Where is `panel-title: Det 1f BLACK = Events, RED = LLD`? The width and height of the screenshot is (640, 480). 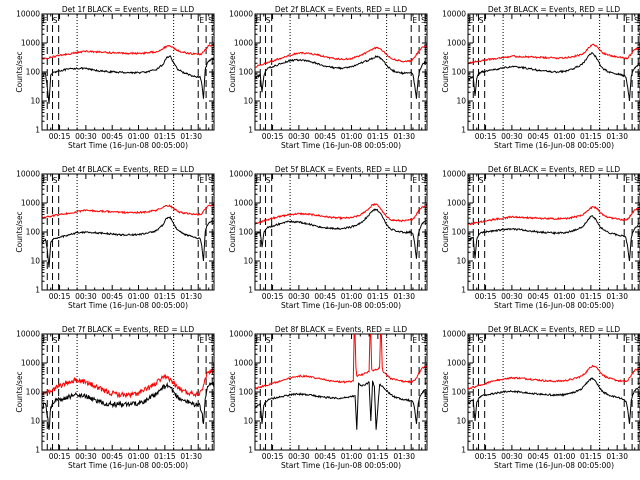 panel-title: Det 1f BLACK = Events, RED = LLD is located at coordinates (128, 9).